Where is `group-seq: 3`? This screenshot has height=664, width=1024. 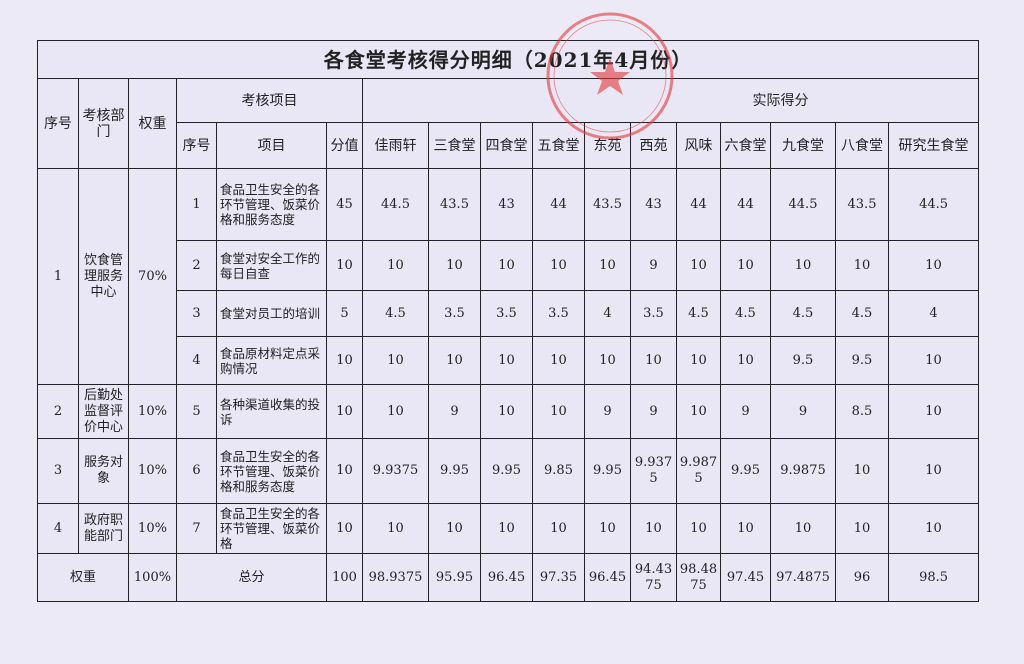 group-seq: 3 is located at coordinates (58, 471).